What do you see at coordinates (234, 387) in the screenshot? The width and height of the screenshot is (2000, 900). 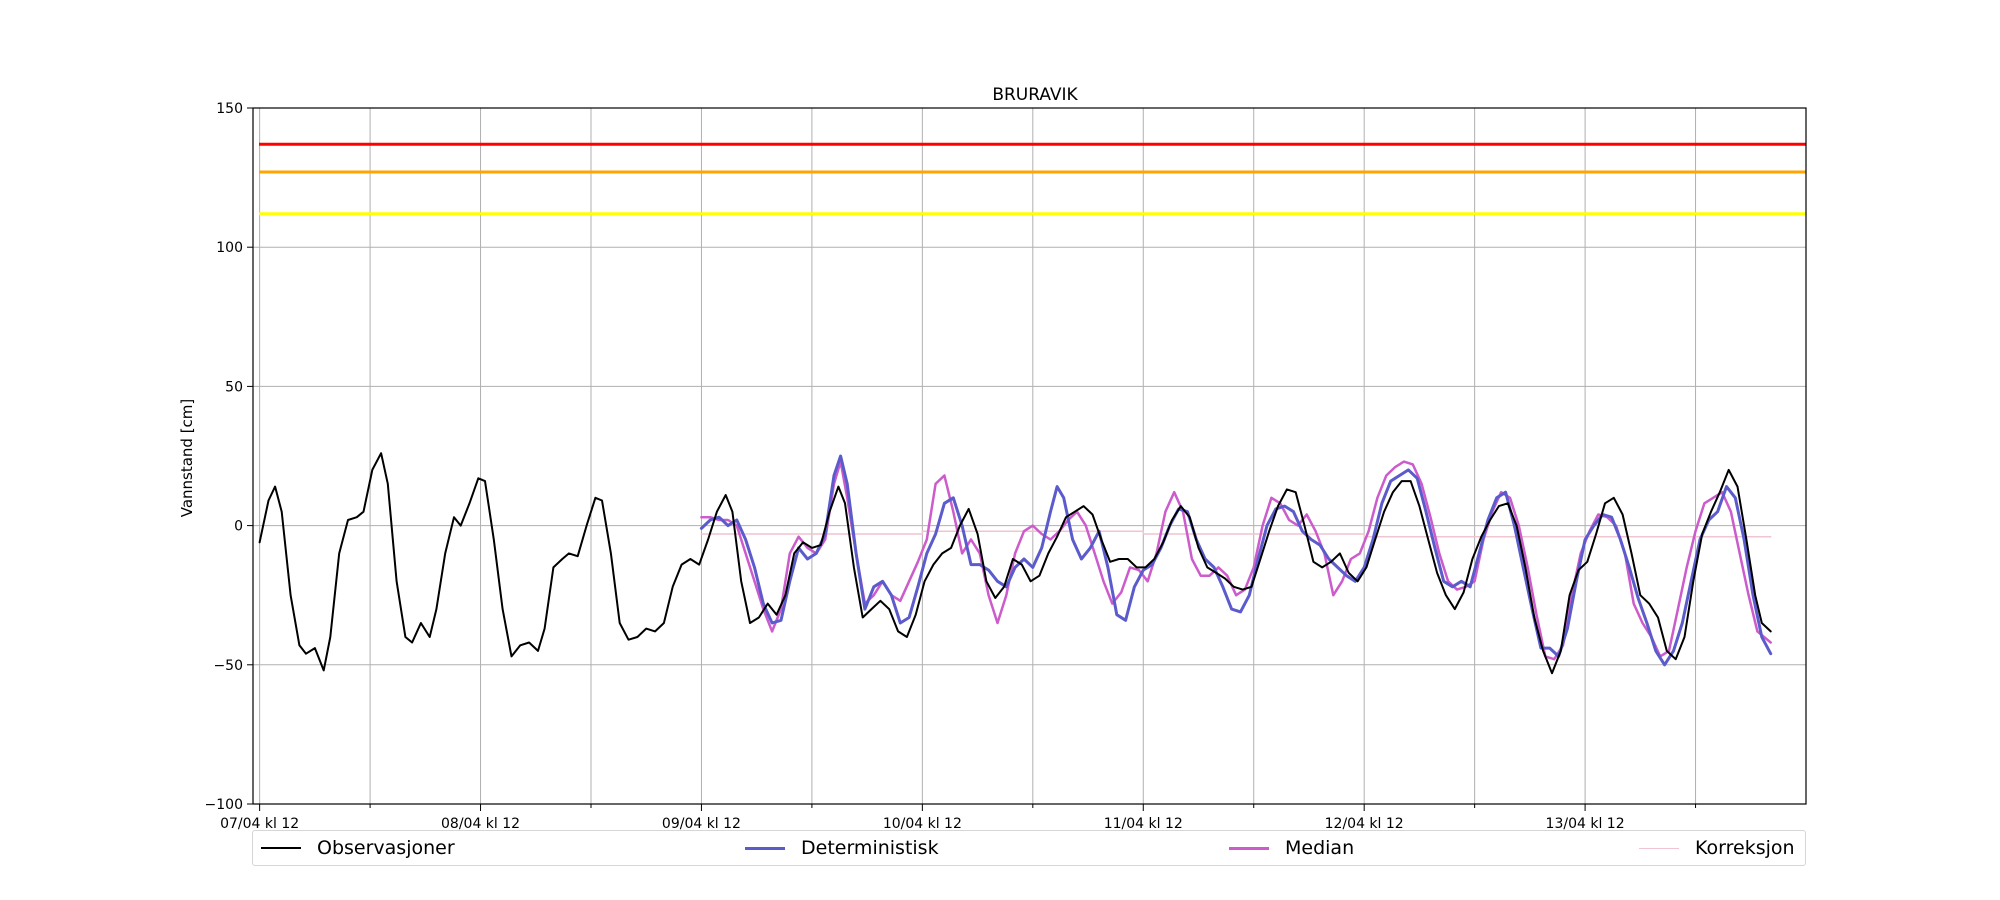 I see `y-tick-label: 50` at bounding box center [234, 387].